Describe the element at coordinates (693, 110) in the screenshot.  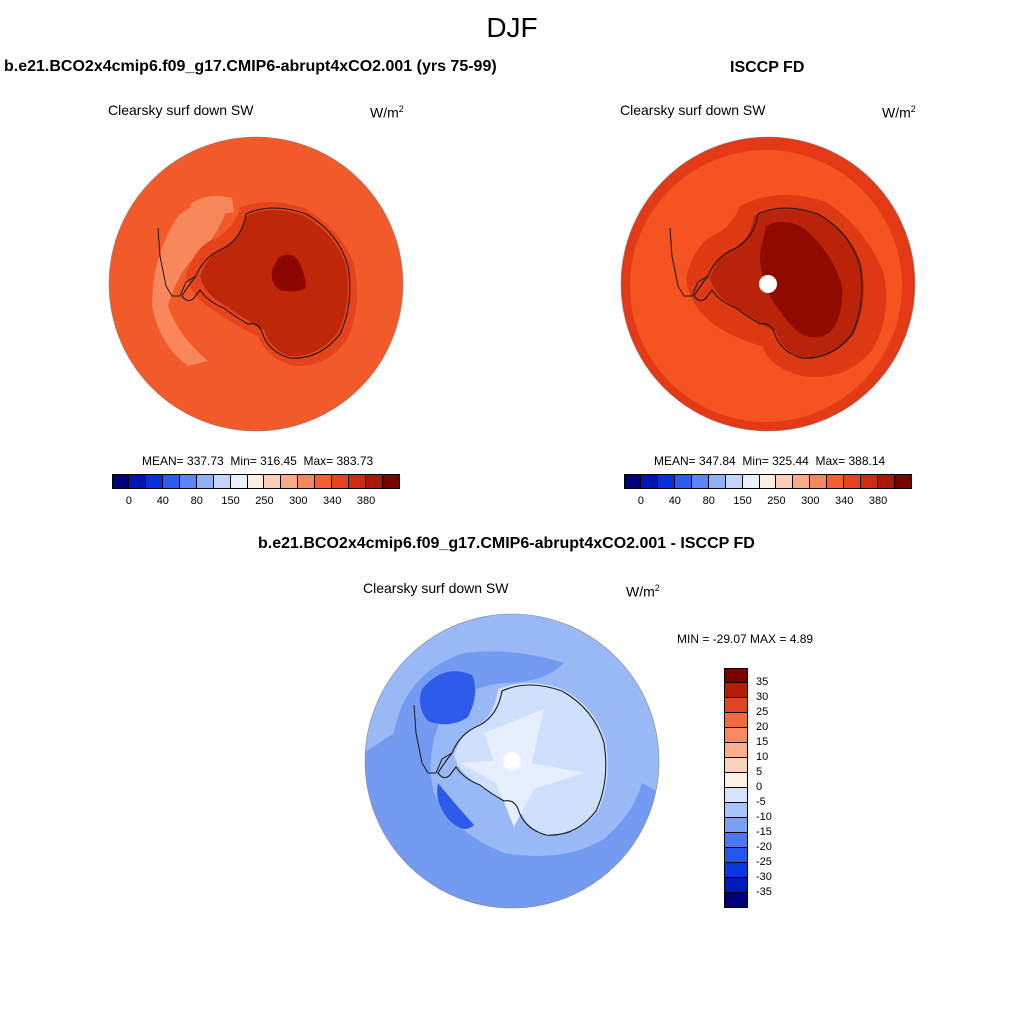
I see `right-variable-name: Clearsky surf down SW` at that location.